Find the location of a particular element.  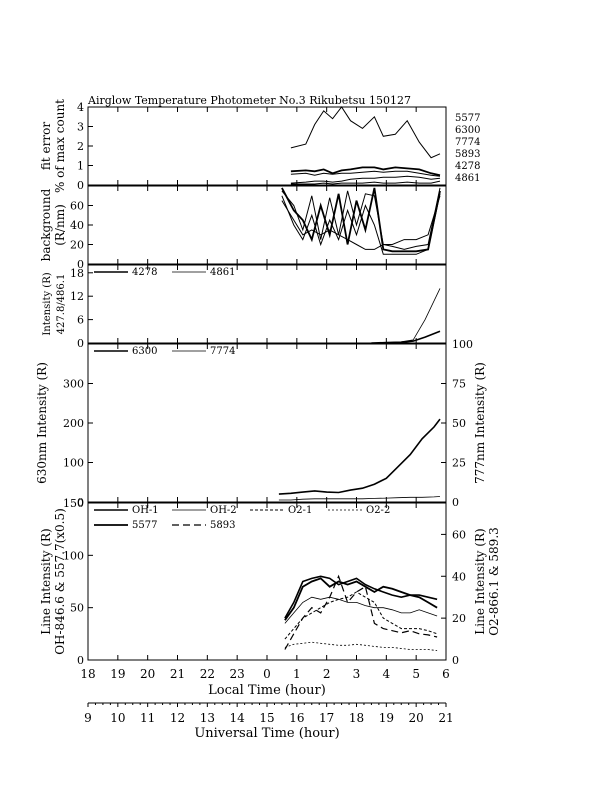

y-tick-label: 2 is located at coordinates (80, 146).